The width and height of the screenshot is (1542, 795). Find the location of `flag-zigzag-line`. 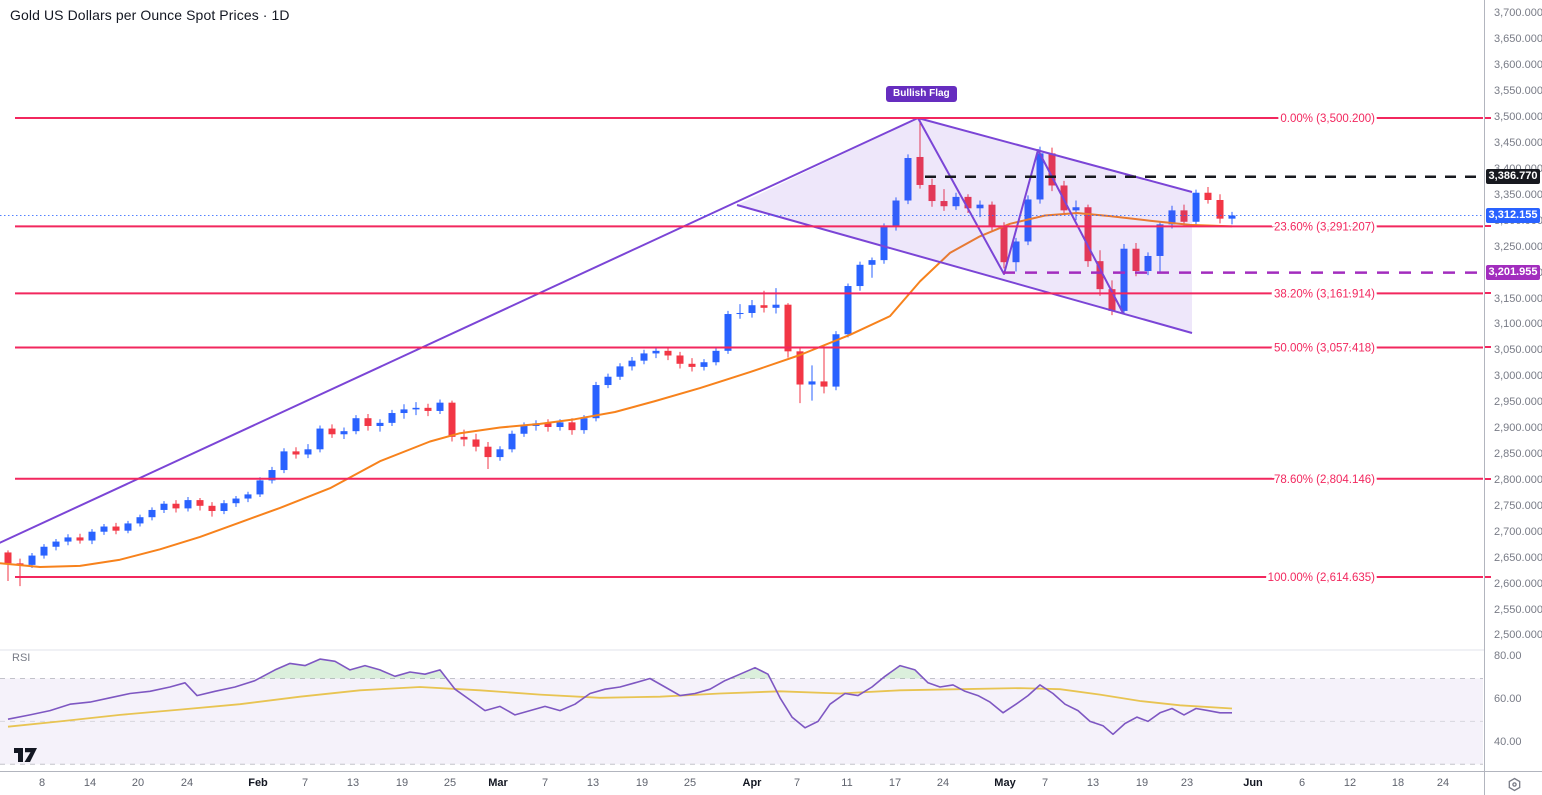

flag-zigzag-line is located at coordinates (1020, 215).